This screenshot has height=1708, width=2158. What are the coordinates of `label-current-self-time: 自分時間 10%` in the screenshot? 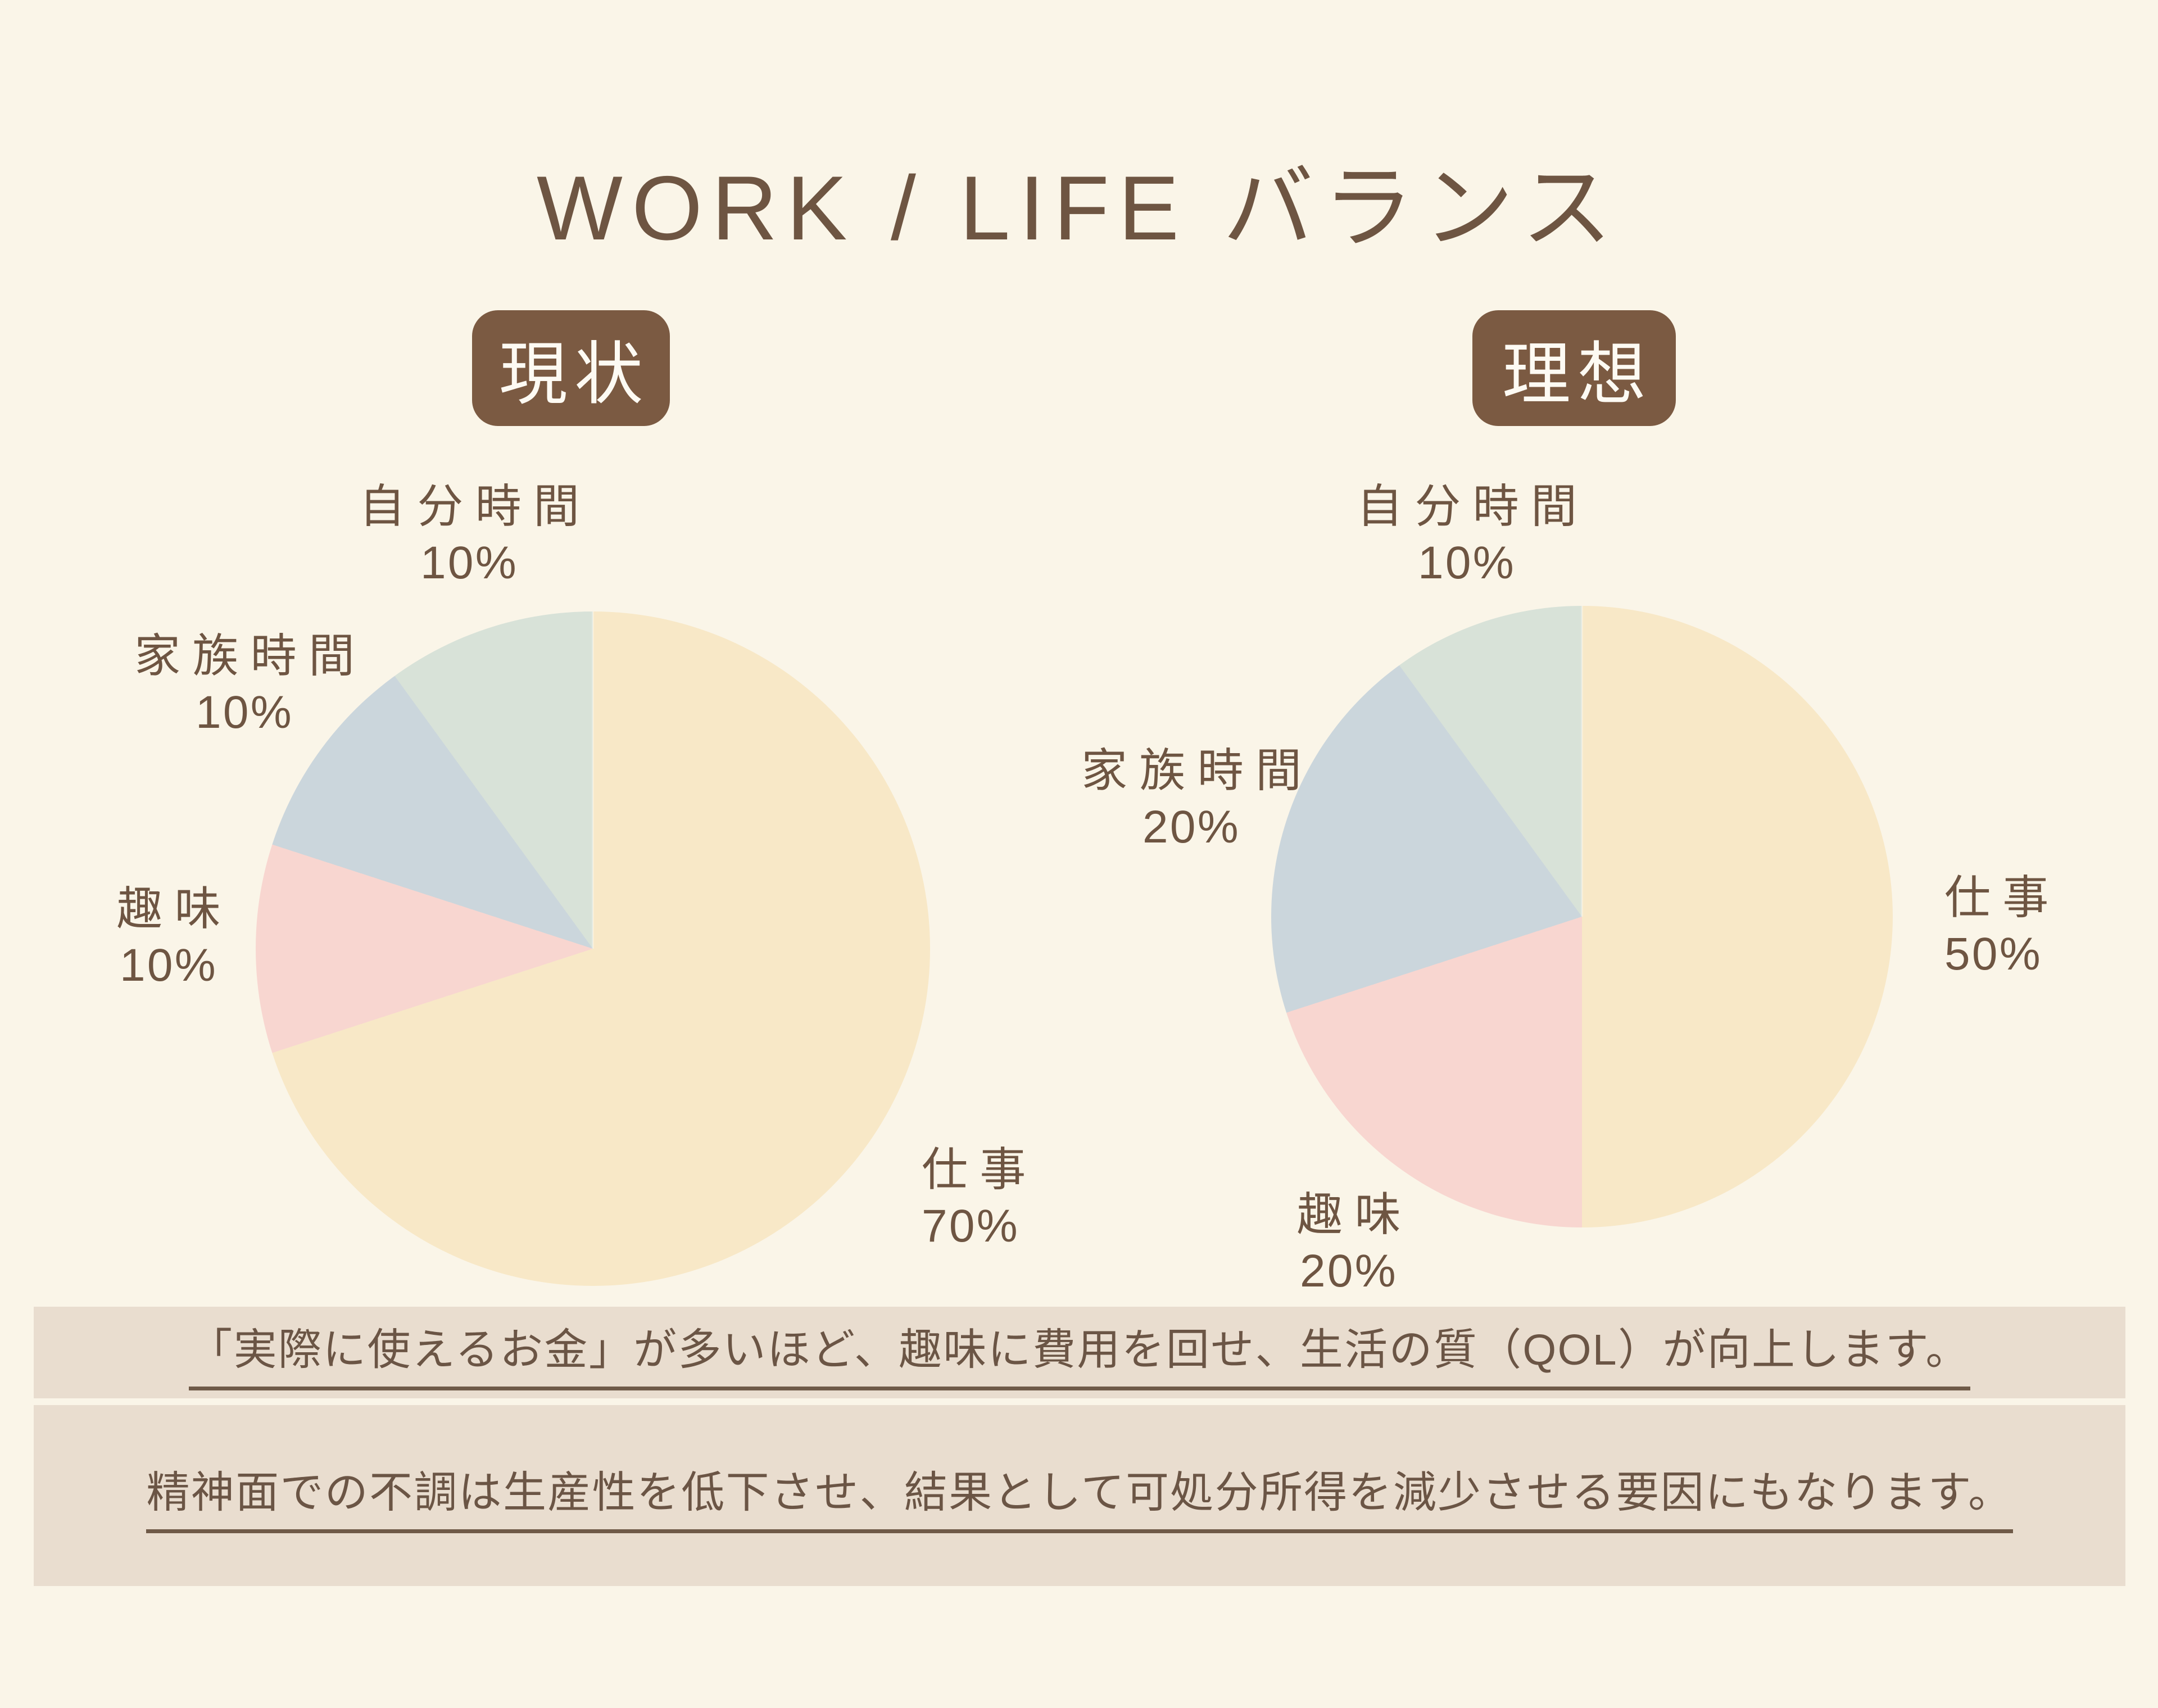 It's located at (470, 535).